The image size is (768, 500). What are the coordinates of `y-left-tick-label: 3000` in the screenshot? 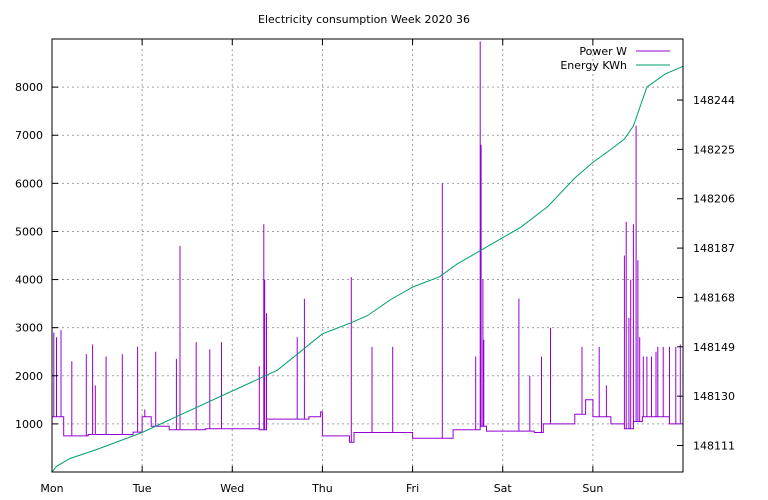 It's located at (29, 328).